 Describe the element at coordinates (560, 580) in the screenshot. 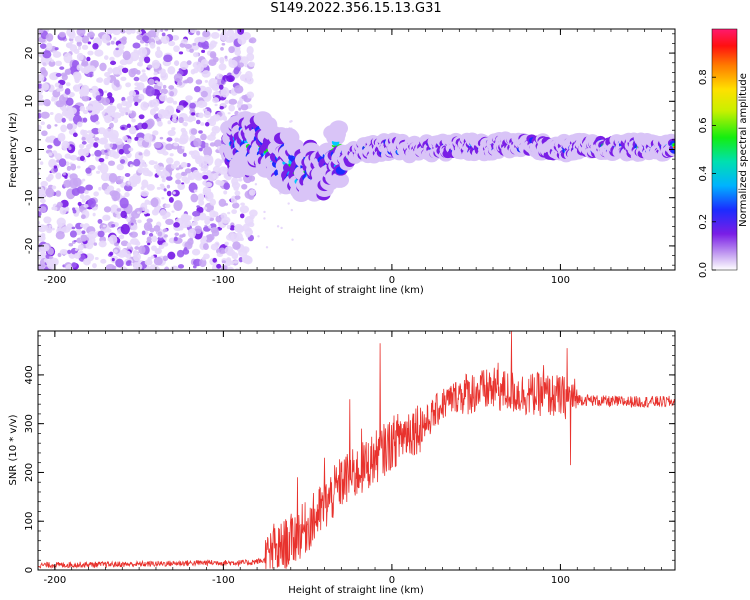

I see `snr-xtick-label: 100` at that location.